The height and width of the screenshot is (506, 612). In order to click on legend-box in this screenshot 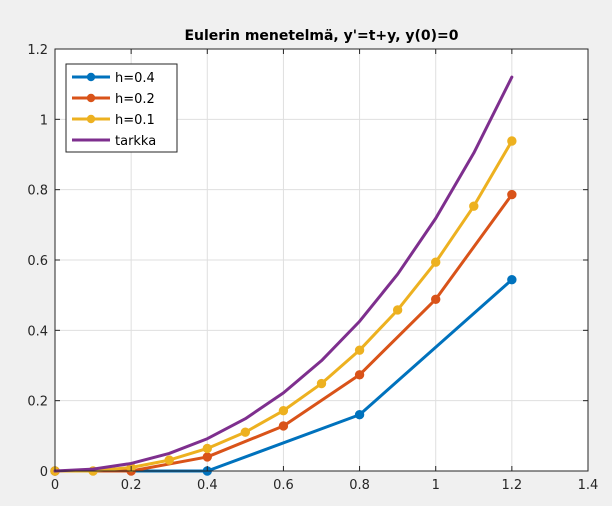, I will do `click(121, 108)`.